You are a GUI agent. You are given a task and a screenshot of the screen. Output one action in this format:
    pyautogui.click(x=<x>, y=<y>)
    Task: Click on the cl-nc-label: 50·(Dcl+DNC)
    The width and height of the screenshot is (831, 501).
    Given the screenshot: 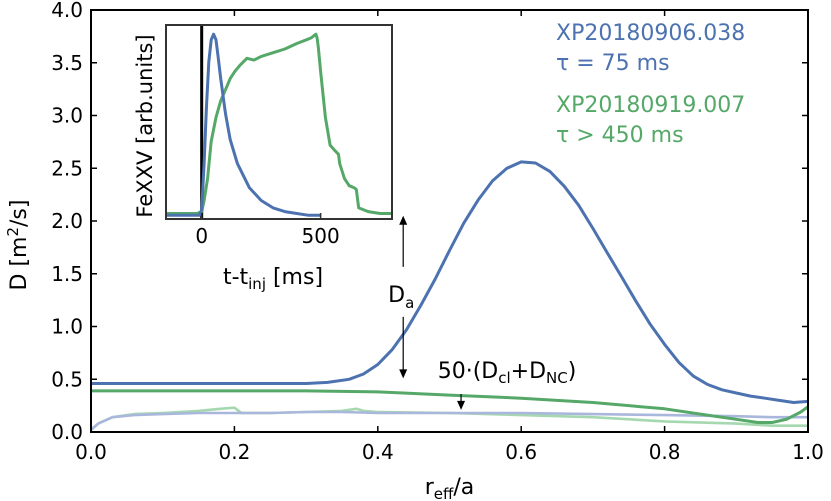 What is the action you would take?
    pyautogui.click(x=507, y=373)
    